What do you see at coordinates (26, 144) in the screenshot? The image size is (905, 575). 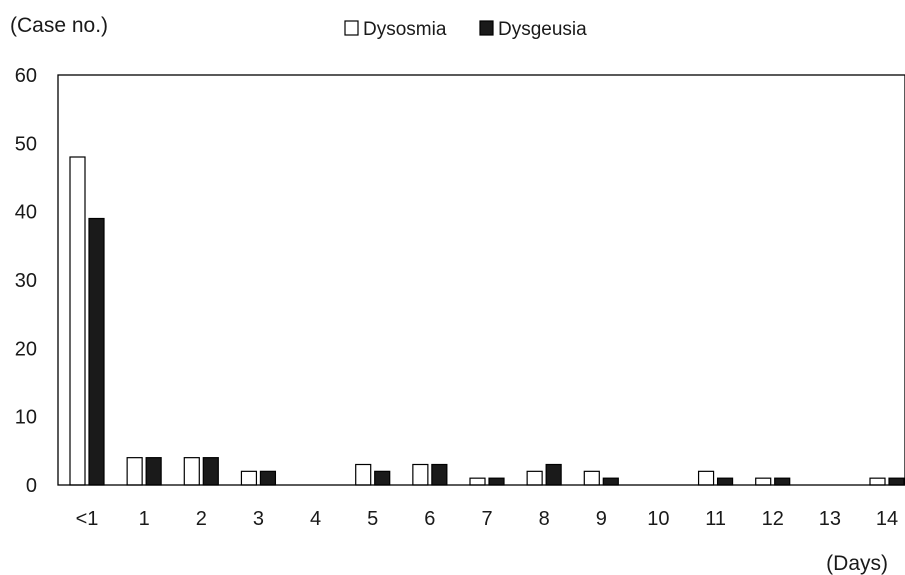 I see `y-tick-label: 50` at bounding box center [26, 144].